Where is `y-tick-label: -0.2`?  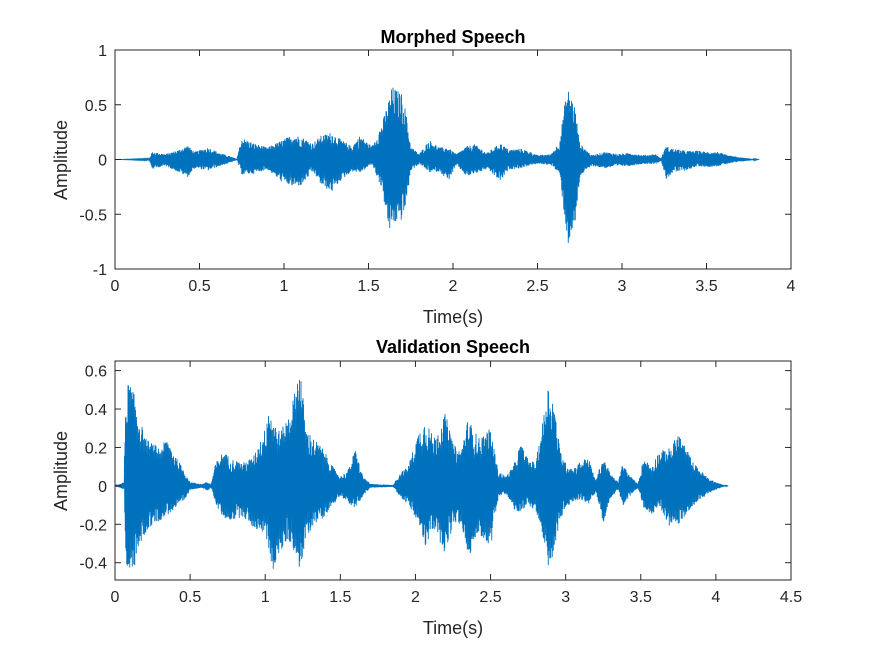 y-tick-label: -0.2 is located at coordinates (93, 525).